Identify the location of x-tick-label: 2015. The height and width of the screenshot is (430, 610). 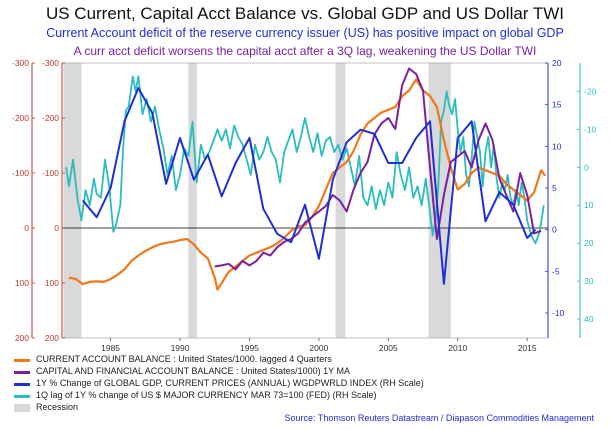
(527, 348).